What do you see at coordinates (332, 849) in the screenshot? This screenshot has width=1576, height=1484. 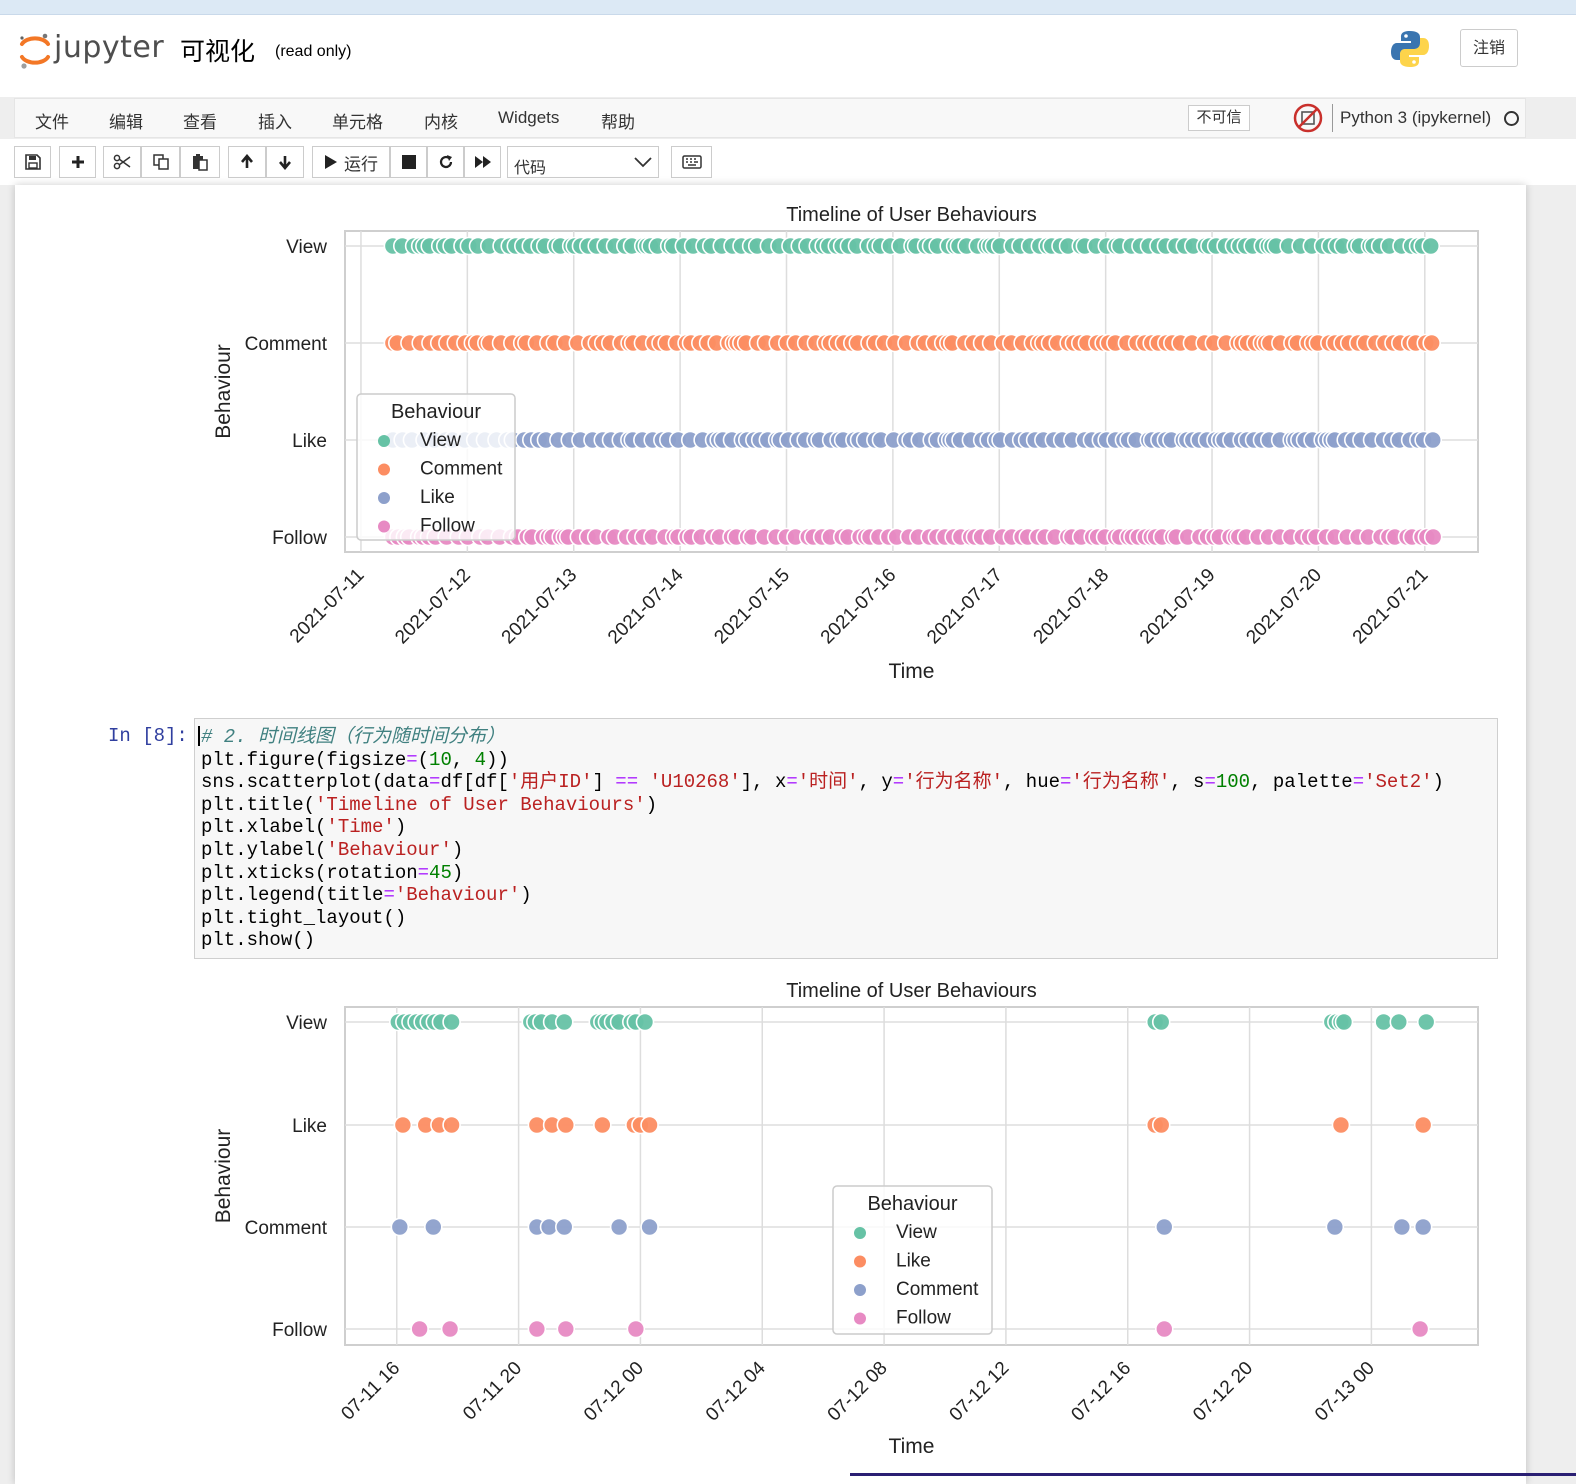 I see `code-line-6: plt.ylabel('Behaviour')` at bounding box center [332, 849].